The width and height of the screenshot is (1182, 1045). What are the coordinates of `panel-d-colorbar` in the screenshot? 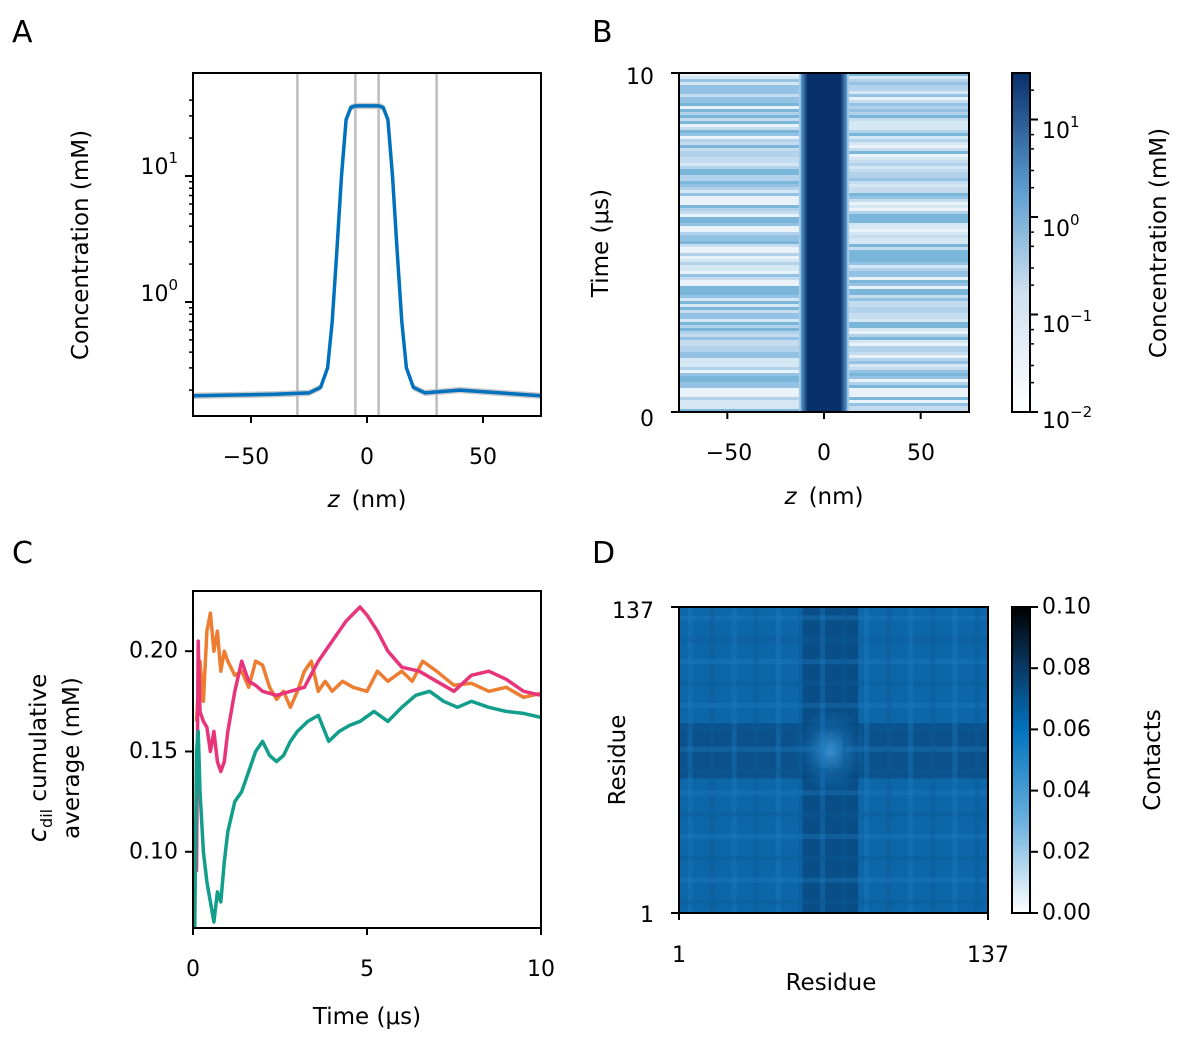 It's located at (1021, 760).